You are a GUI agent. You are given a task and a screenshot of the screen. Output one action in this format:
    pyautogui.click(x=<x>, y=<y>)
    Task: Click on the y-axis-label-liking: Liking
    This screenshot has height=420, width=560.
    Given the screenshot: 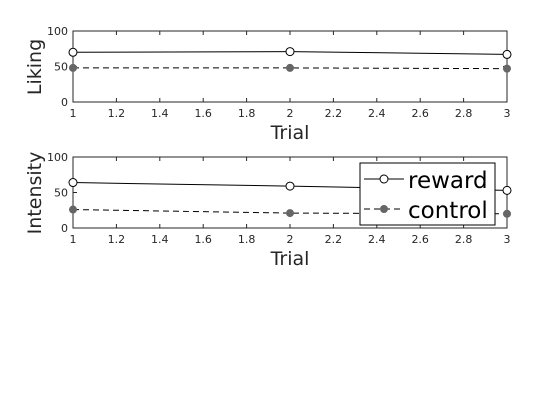 What is the action you would take?
    pyautogui.click(x=35, y=67)
    